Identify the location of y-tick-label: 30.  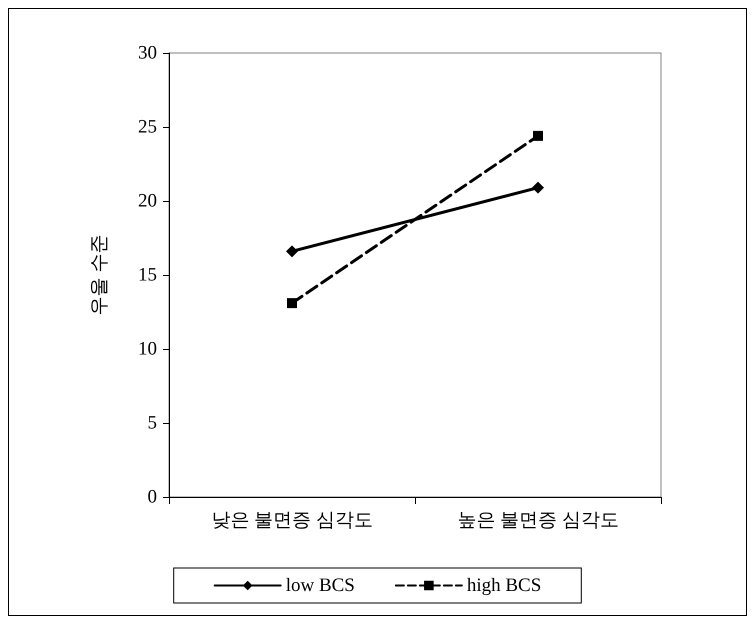
(147, 53).